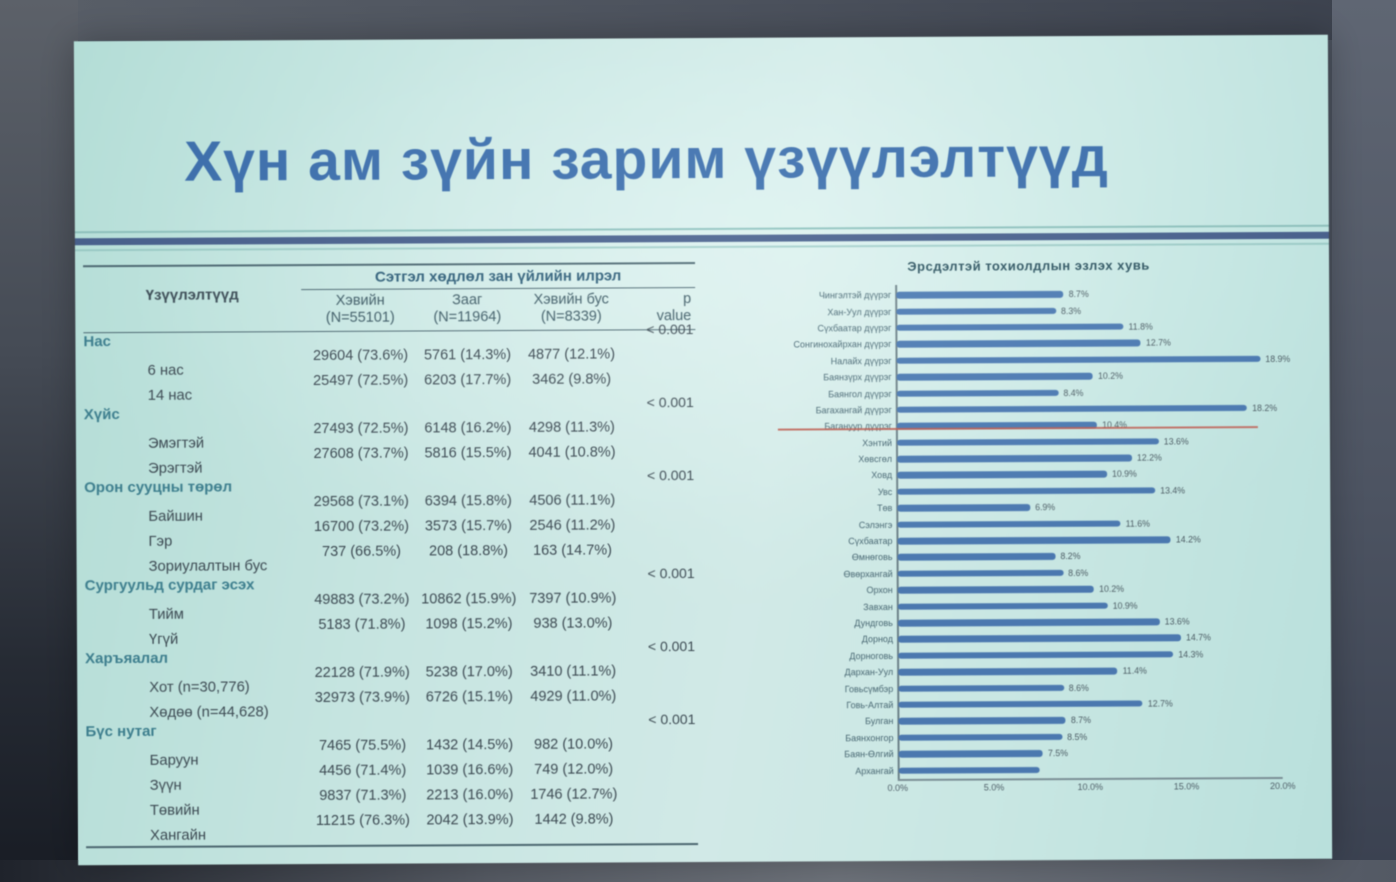  Describe the element at coordinates (1071, 310) in the screenshot. I see `chart-value-label: 8.3%` at that location.